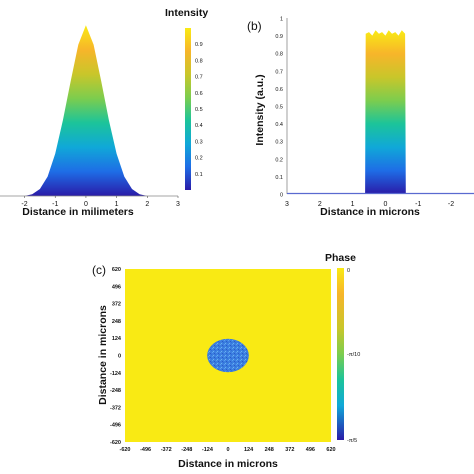 The width and height of the screenshot is (474, 474). I want to click on panel-a-colorbar-tick-label: 0.4, so click(199, 126).